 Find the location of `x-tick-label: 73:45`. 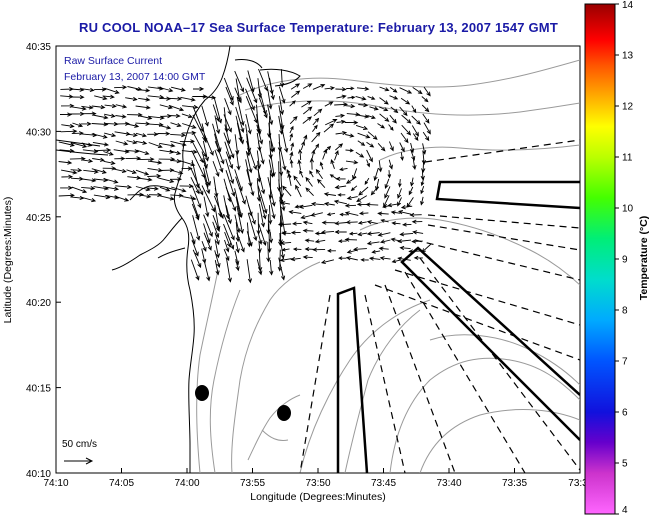

x-tick-label: 73:45 is located at coordinates (383, 483).